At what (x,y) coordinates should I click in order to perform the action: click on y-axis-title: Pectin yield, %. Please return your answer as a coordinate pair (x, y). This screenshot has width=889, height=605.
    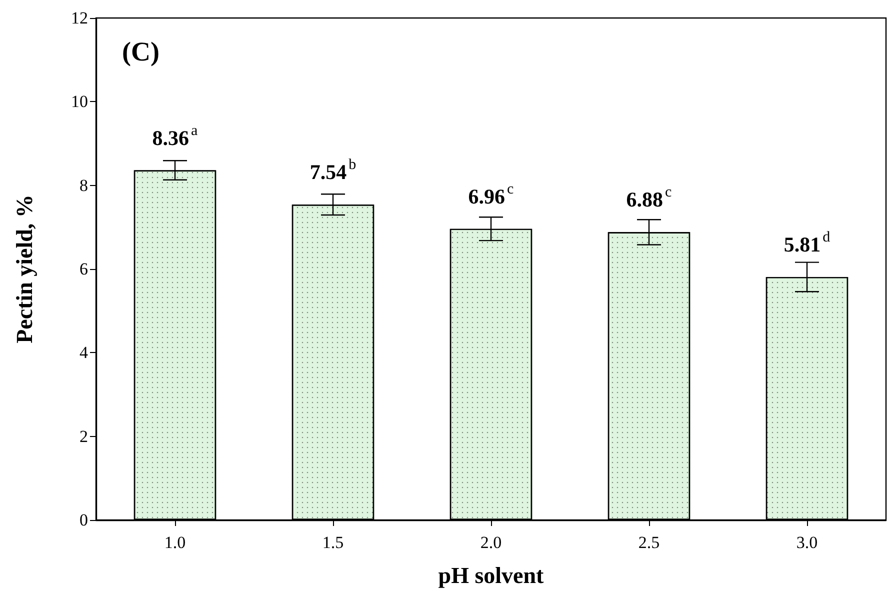
    Looking at the image, I should click on (24, 269).